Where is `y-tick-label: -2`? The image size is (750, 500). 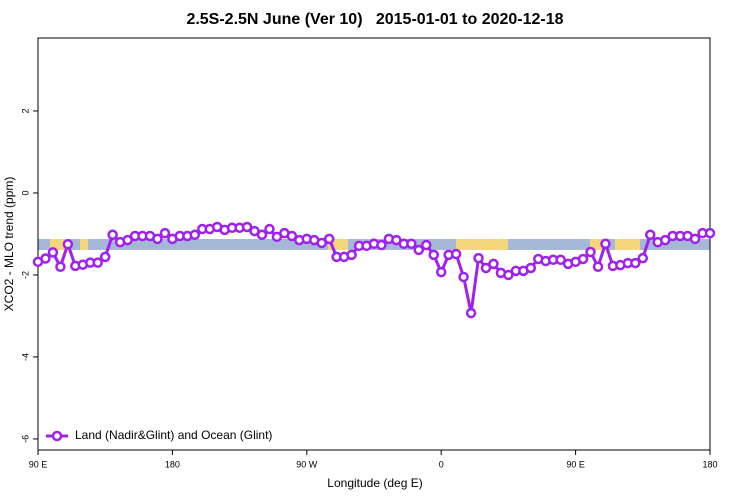
y-tick-label: -2 is located at coordinates (25, 275).